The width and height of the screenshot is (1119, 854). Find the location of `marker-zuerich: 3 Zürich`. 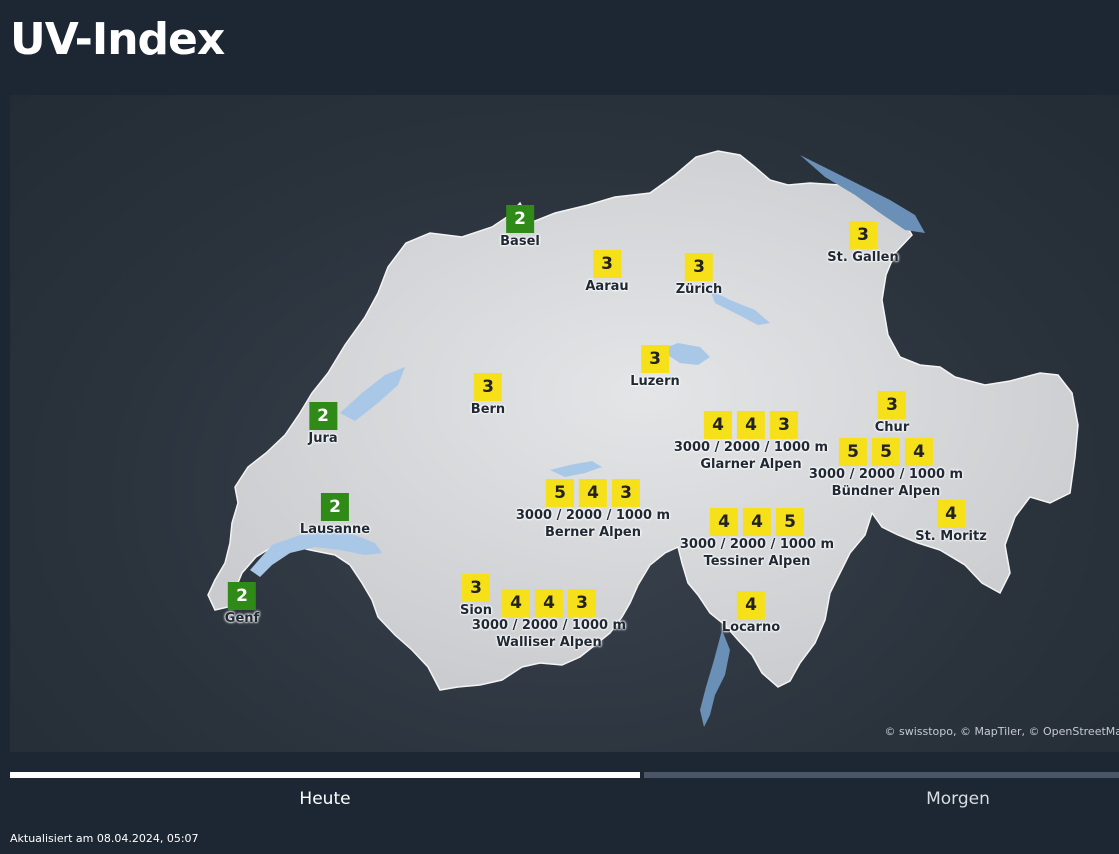

marker-zuerich: 3 Zürich is located at coordinates (699, 275).